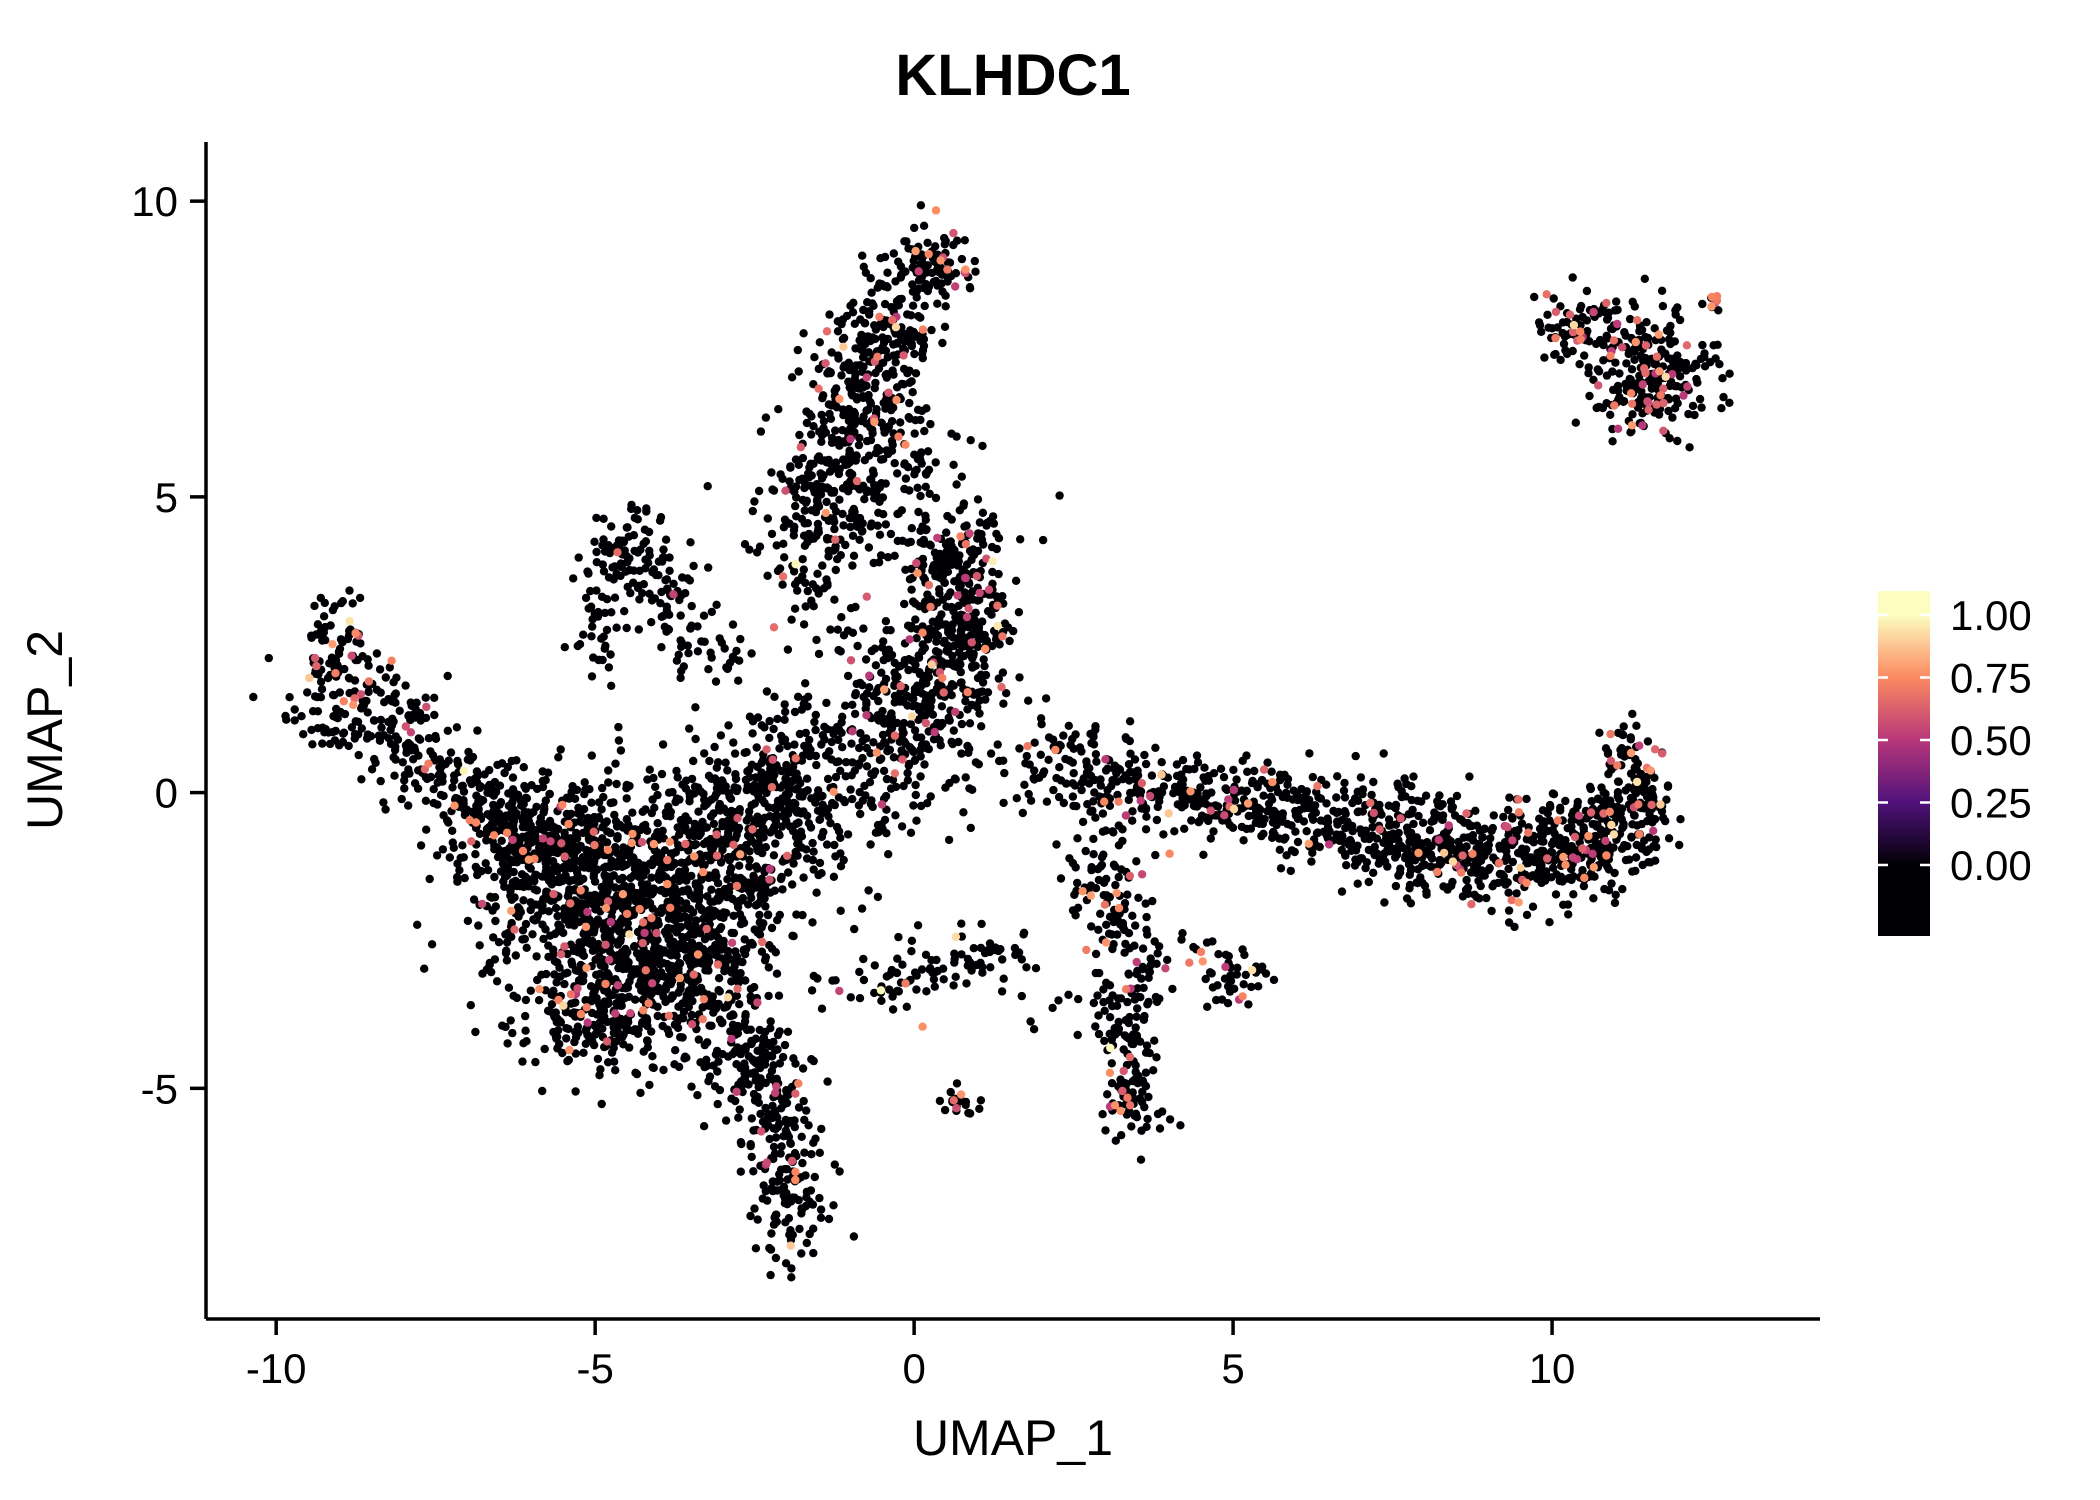  I want to click on colorbar-tick-label: 0.50, so click(1991, 740).